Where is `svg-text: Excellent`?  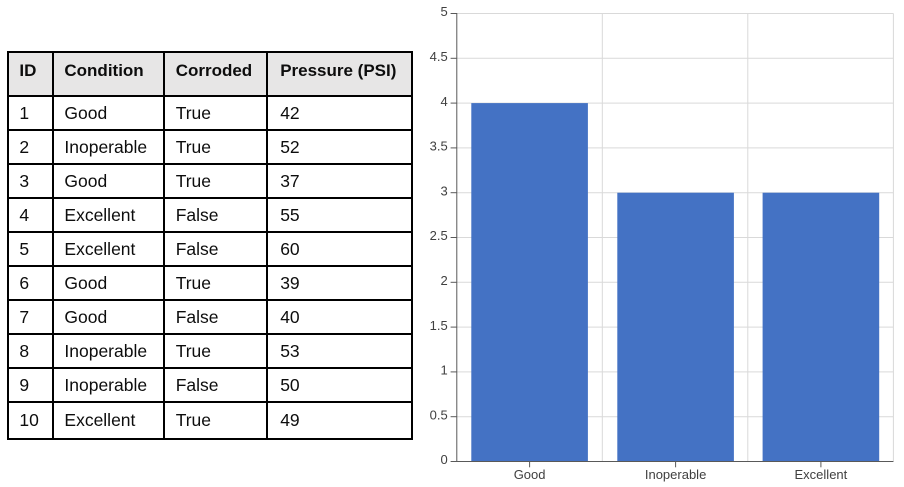
svg-text: Excellent is located at coordinates (821, 474).